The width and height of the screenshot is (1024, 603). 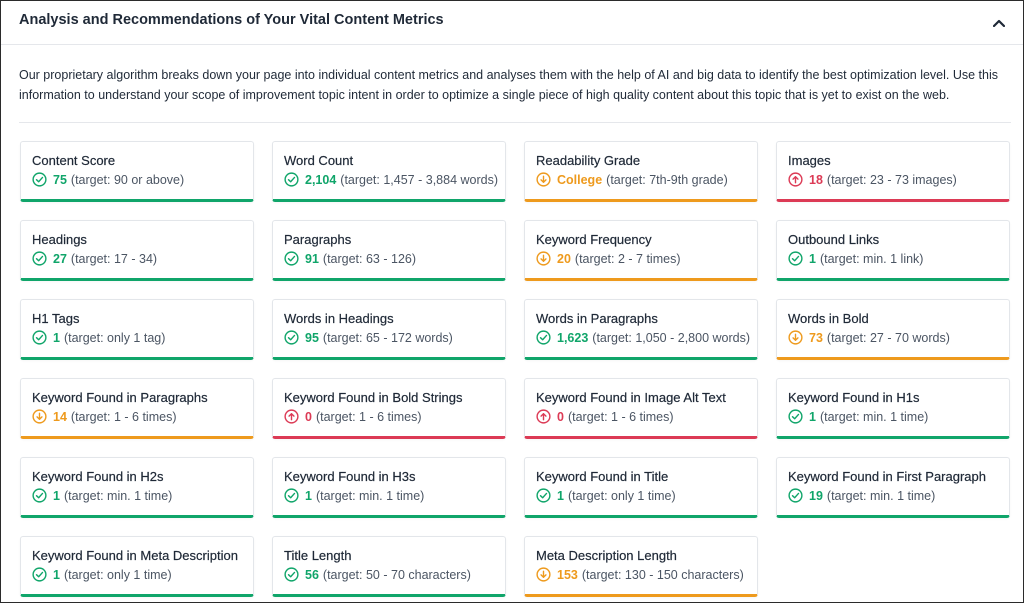 I want to click on metric-title: Keyword Found in Bold Strings, so click(x=373, y=397).